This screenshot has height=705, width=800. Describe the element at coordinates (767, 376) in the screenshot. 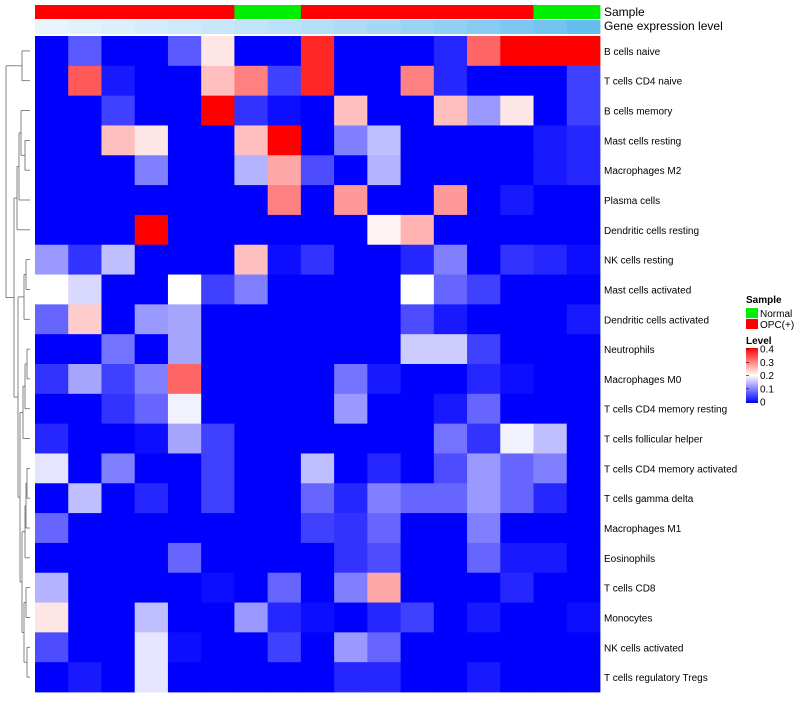

I see `level-tick-label: 0.2` at that location.